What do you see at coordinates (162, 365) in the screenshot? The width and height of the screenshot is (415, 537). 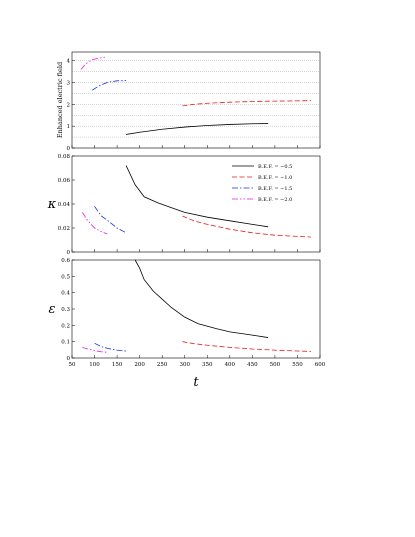 I see `x-tick-label-4: 250` at bounding box center [162, 365].